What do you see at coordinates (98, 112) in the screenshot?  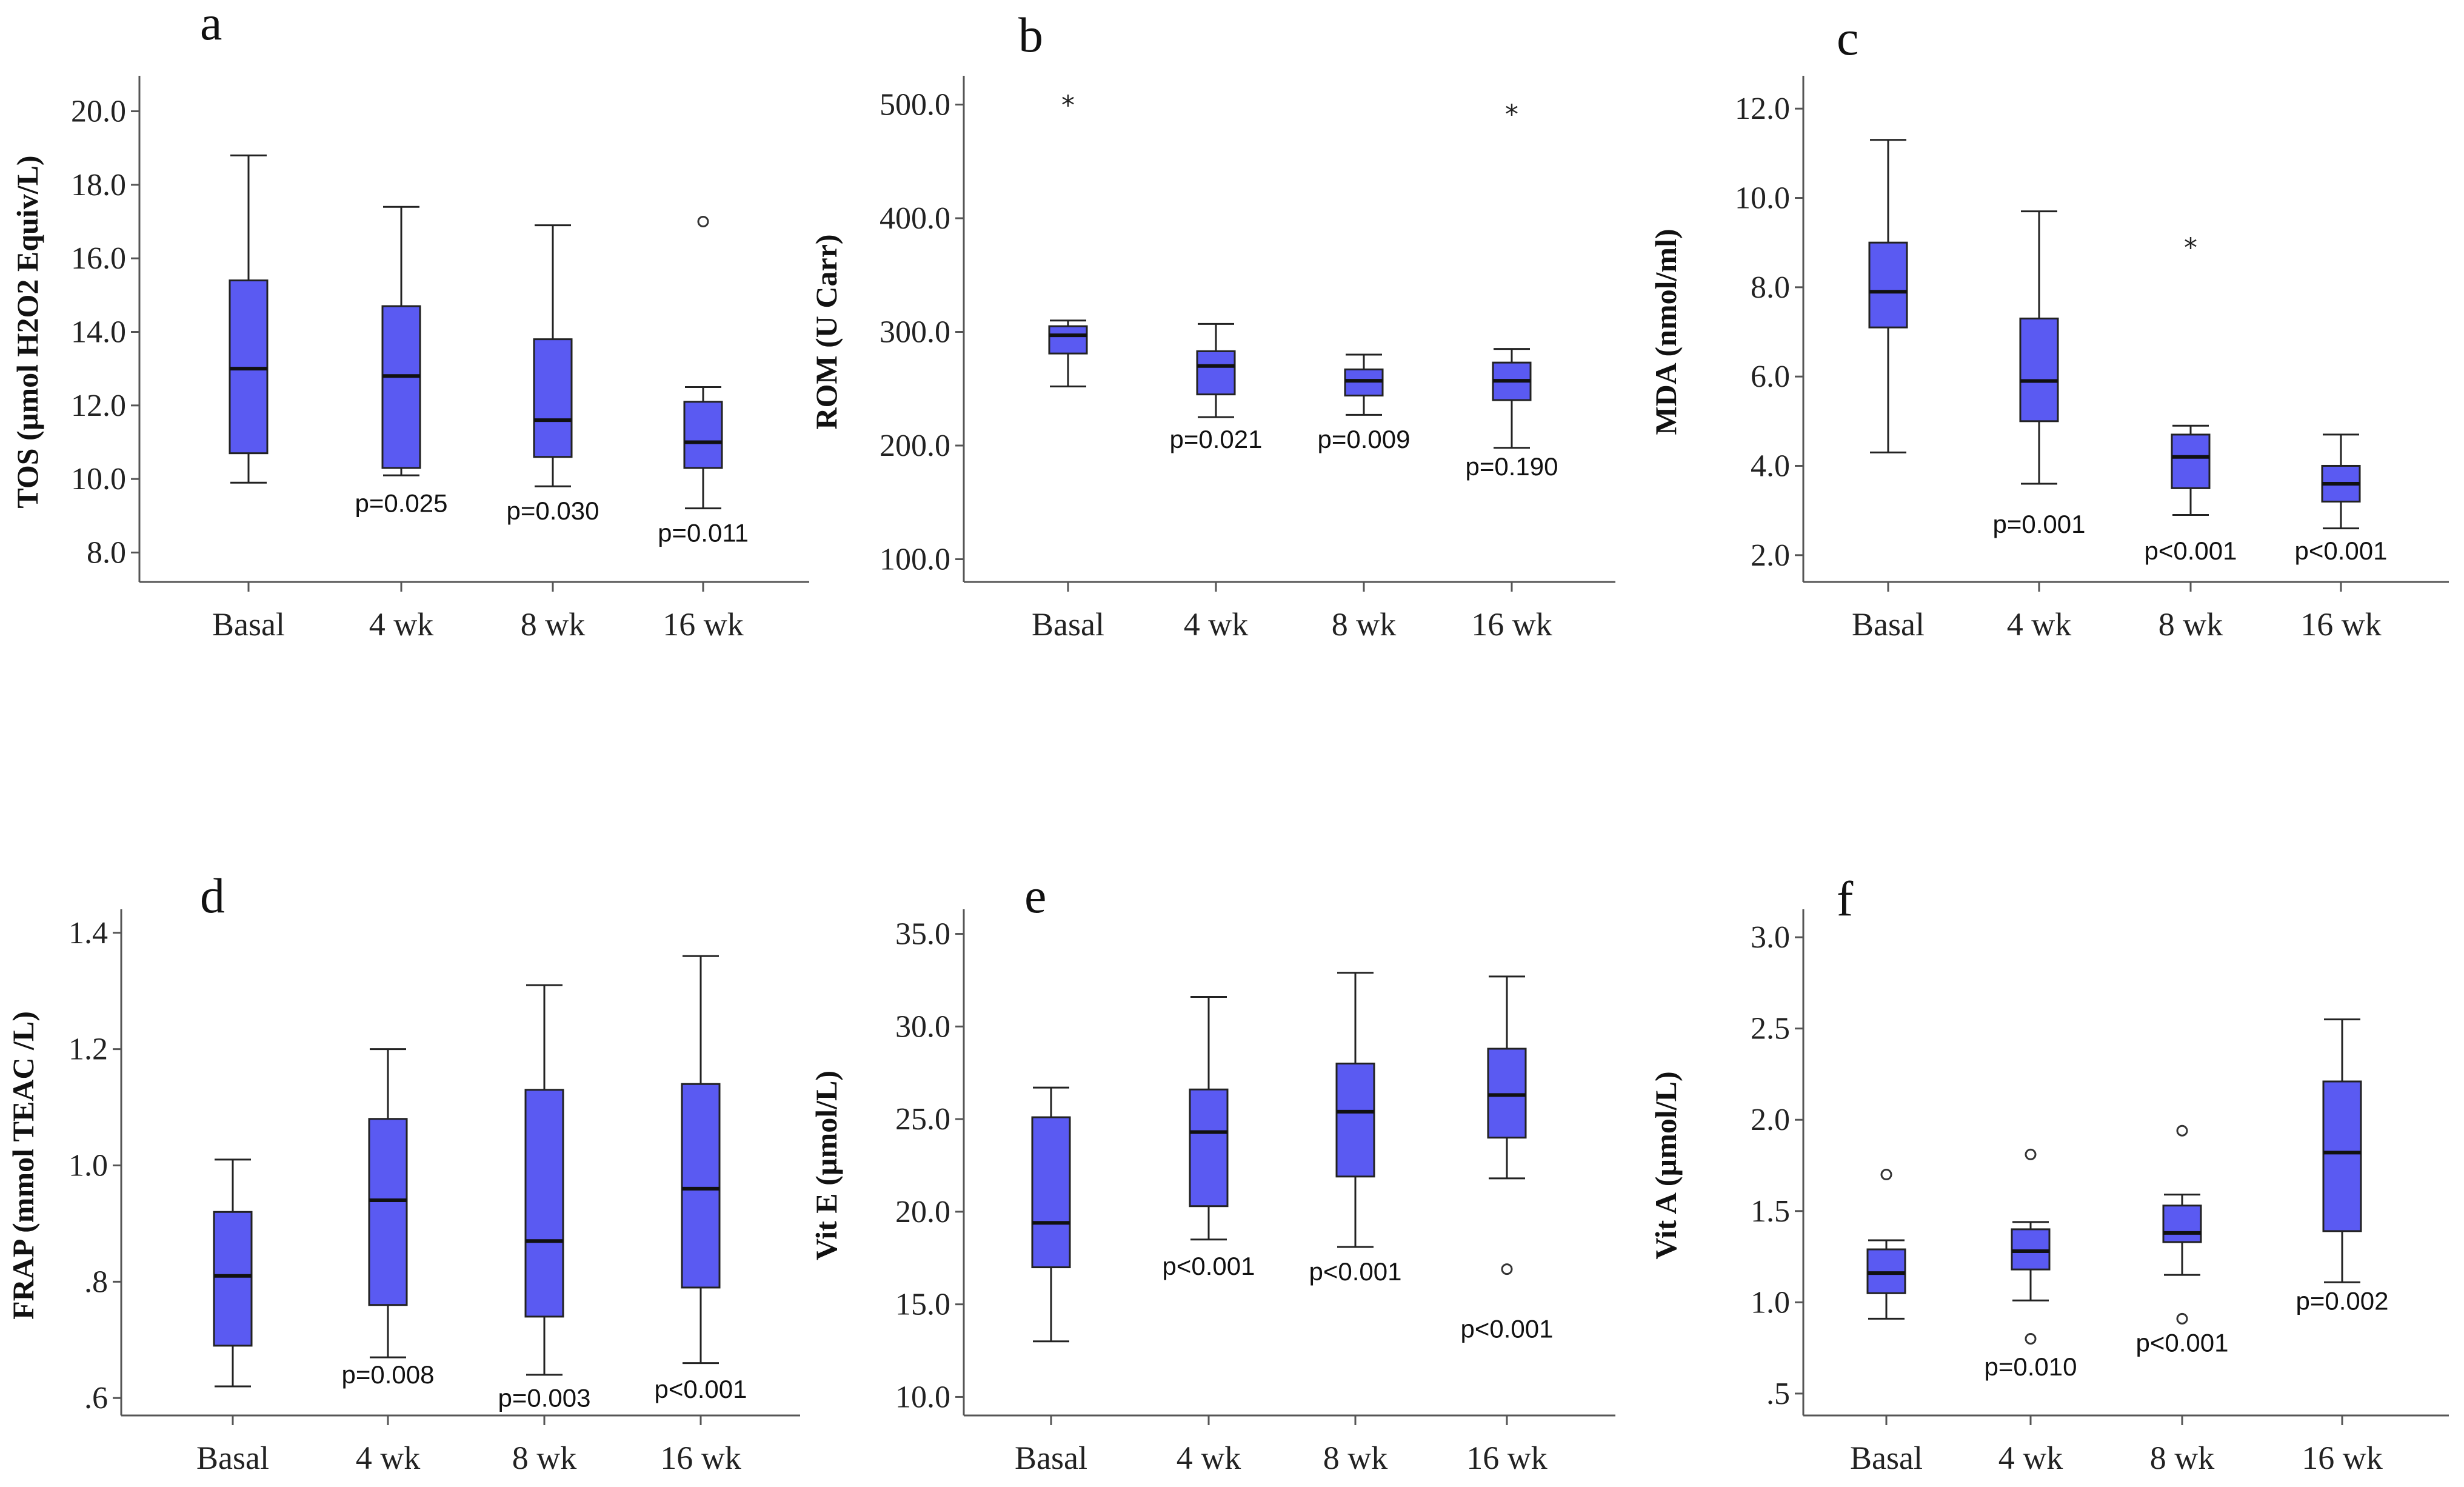 I see `y-tick-label: 20.0` at bounding box center [98, 112].